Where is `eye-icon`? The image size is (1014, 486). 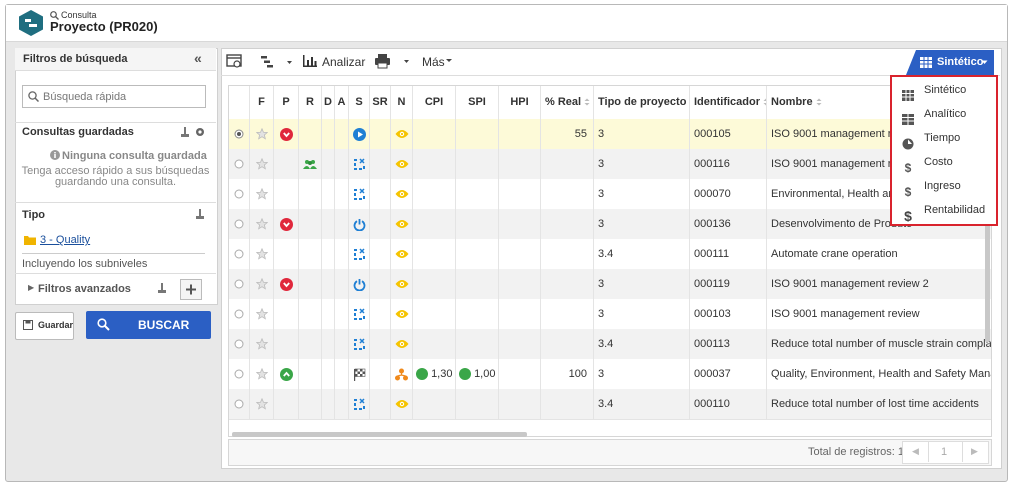 eye-icon is located at coordinates (401, 164).